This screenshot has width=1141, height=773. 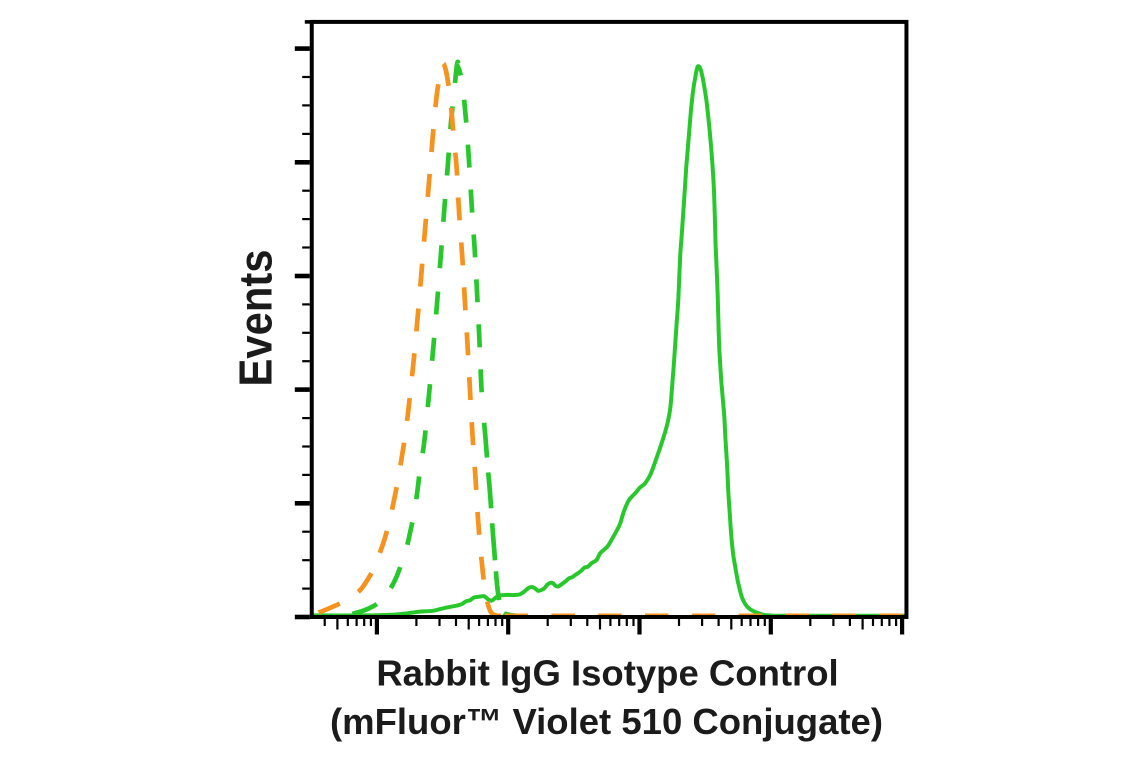 I want to click on svg-text: Events, so click(x=256, y=318).